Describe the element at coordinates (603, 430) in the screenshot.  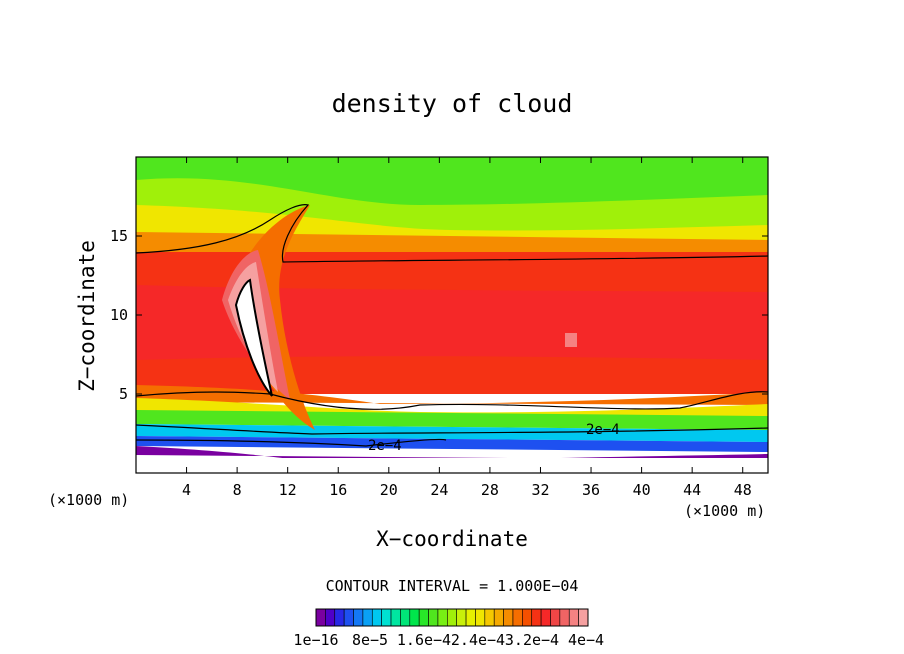
I see `contour-label-1: 2e−4` at that location.